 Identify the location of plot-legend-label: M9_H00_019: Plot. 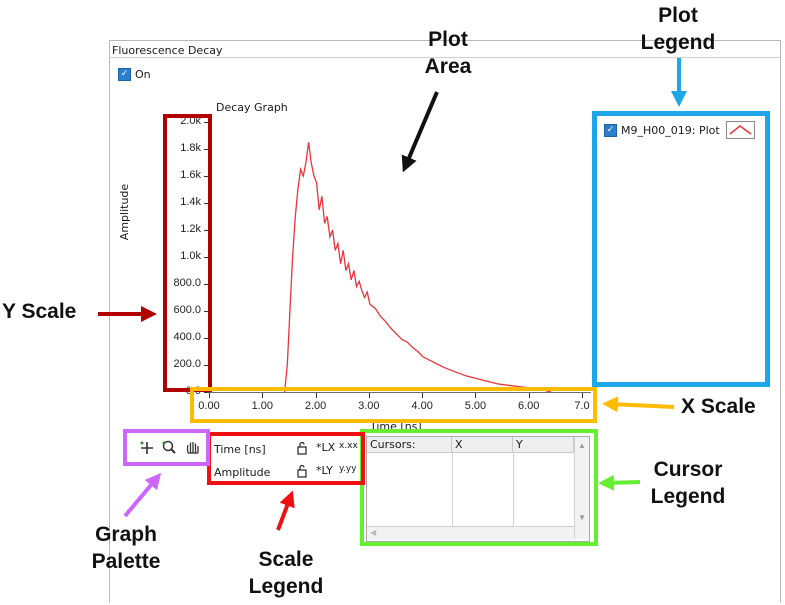
(670, 130).